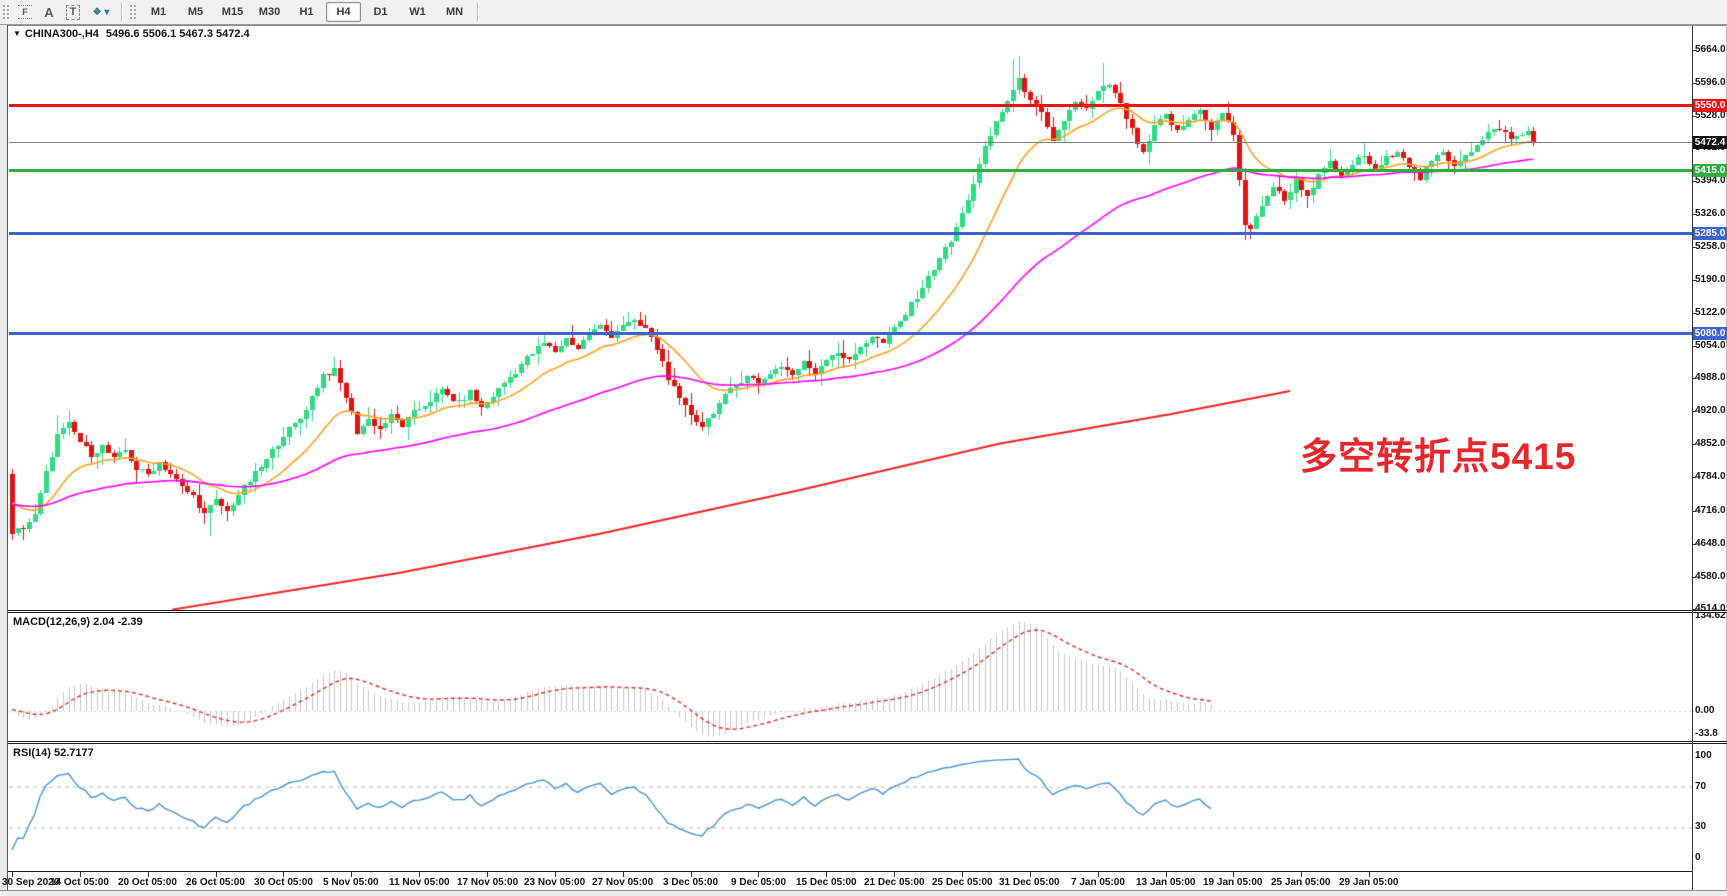  Describe the element at coordinates (79, 882) in the screenshot. I see `time-axis-label: 14 Oct 05:00` at that location.